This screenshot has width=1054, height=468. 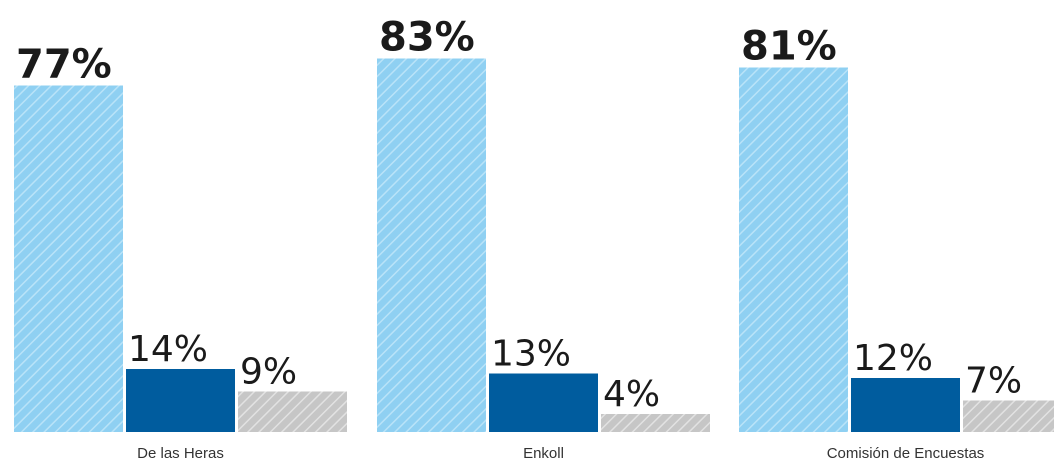 I want to click on value-label-2-1: 83%, so click(x=427, y=38).